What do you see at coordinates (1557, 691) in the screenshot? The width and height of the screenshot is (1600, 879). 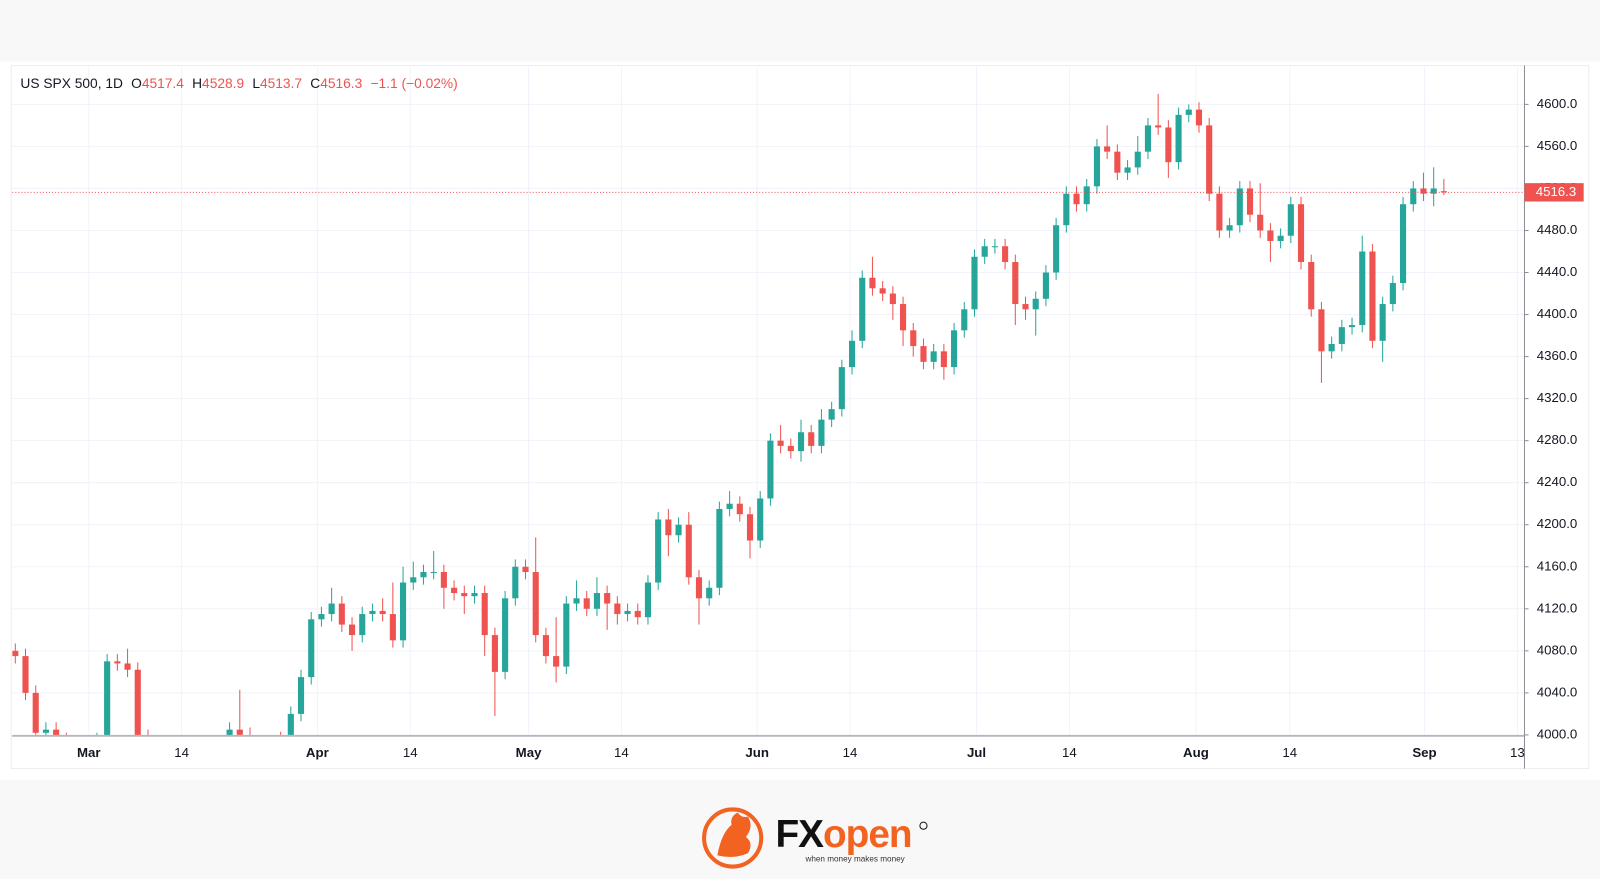 I see `y-tick-label: 4040.0` at bounding box center [1557, 691].